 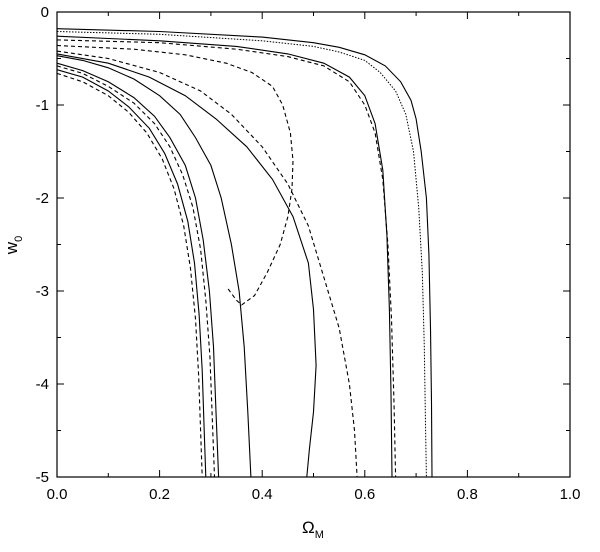 I want to click on y-tick-label: -1, so click(x=42, y=105).